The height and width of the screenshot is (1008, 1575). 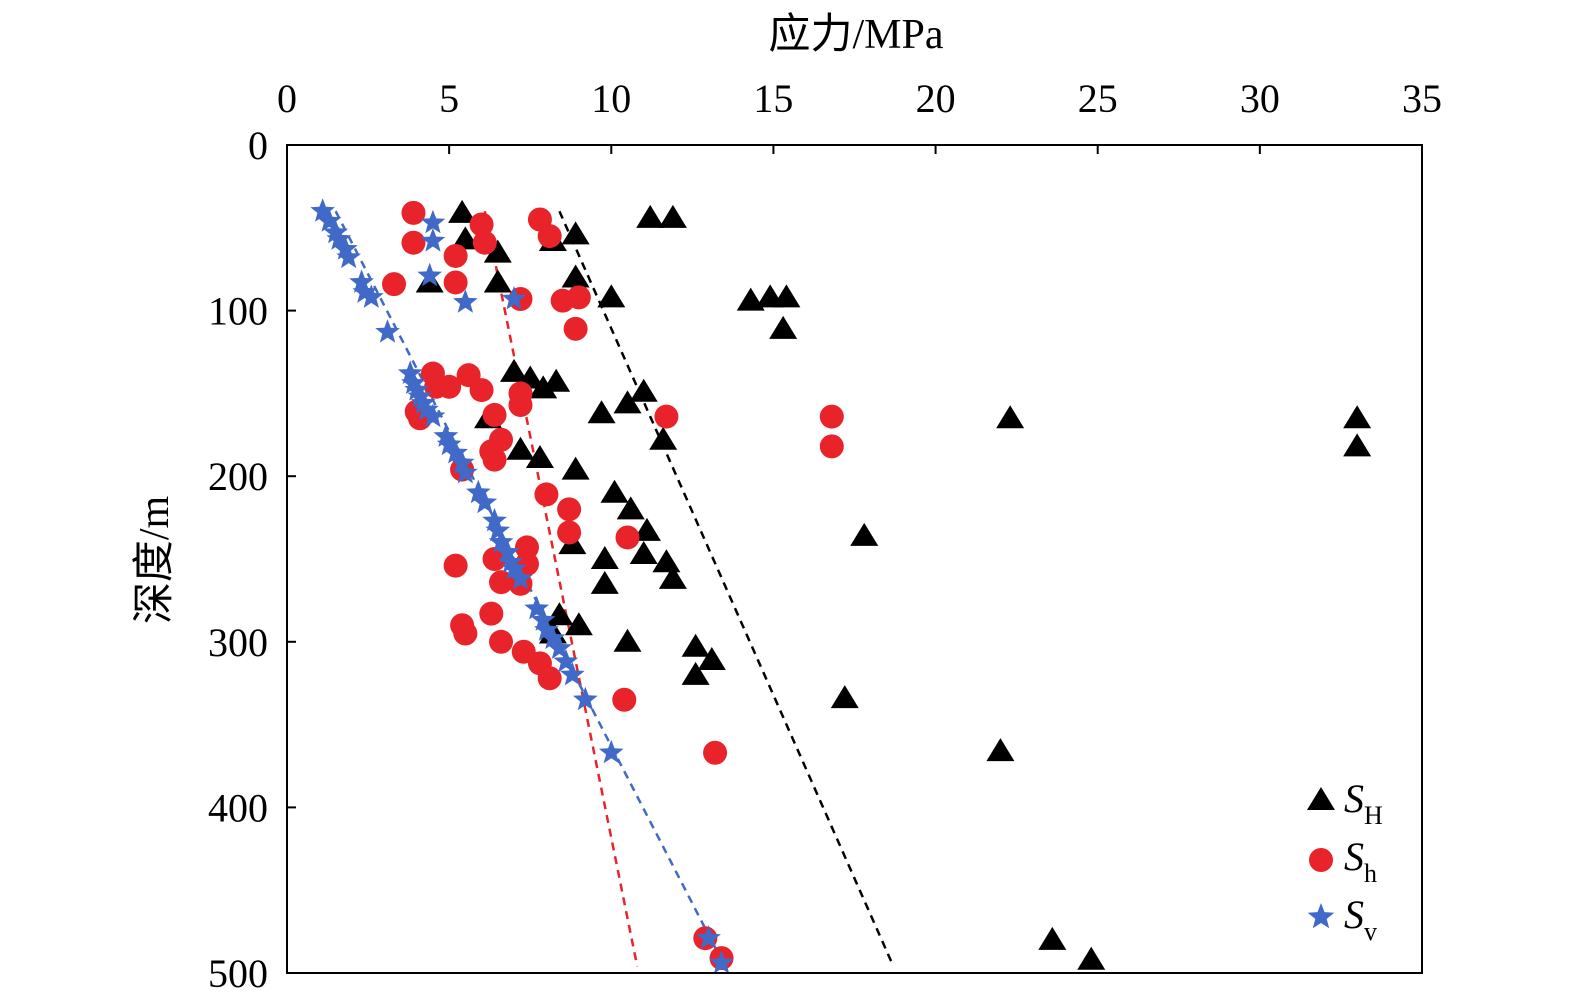 I want to click on x-tick-label: 15, so click(x=773, y=98).